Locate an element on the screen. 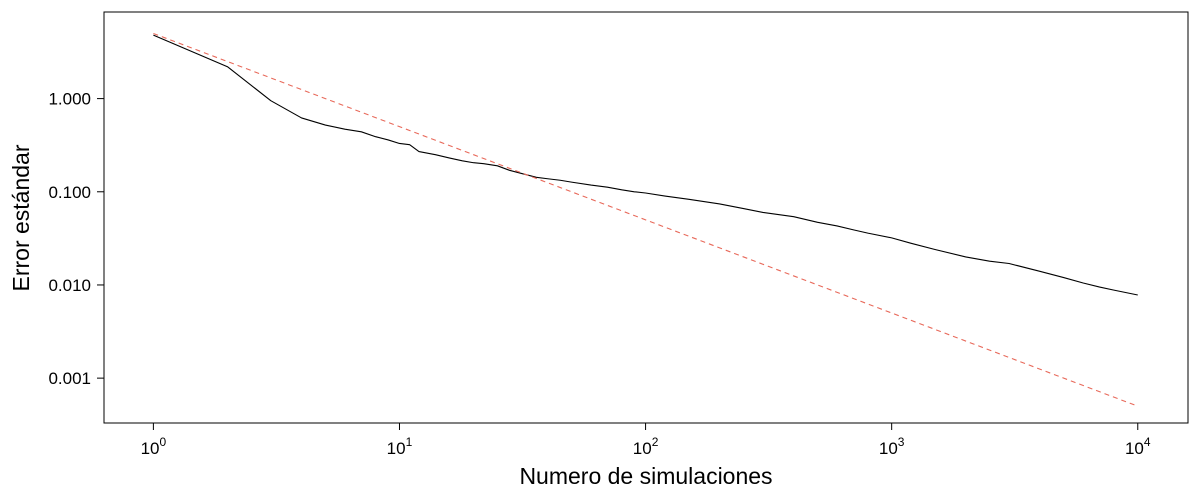 Image resolution: width=1200 pixels, height=500 pixels. x-tick-label: 10⁴ is located at coordinates (1138, 446).